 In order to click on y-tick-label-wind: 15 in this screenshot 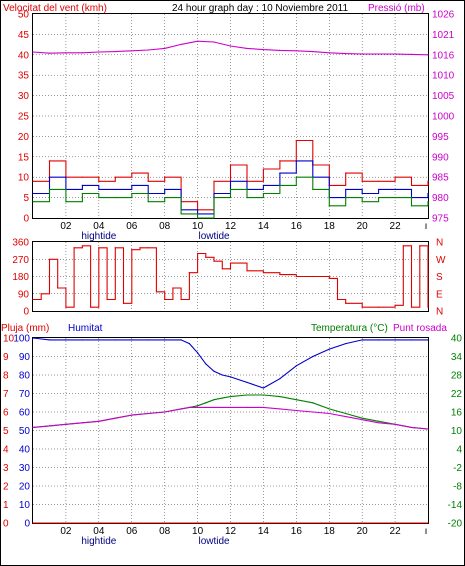, I will do `click(24, 157)`.